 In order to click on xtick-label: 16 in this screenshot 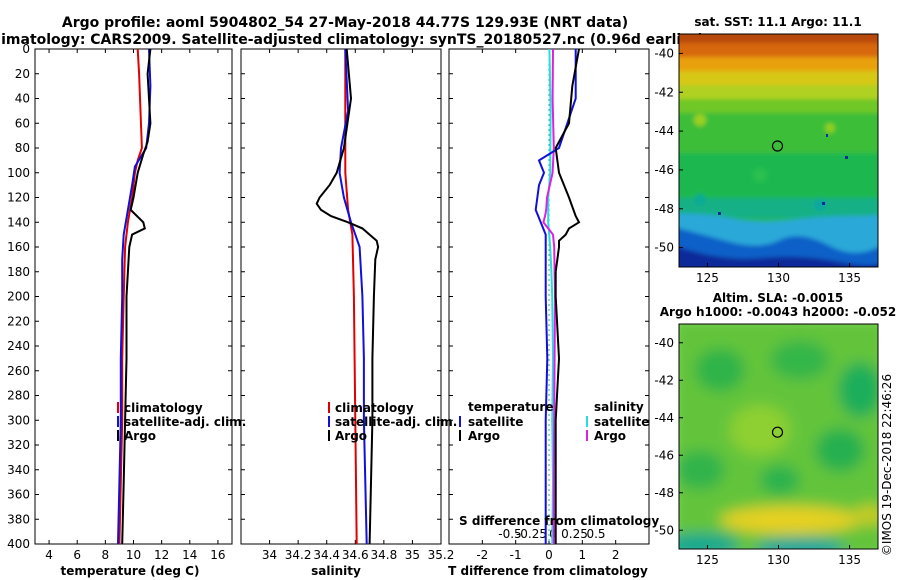, I will do `click(217, 555)`.